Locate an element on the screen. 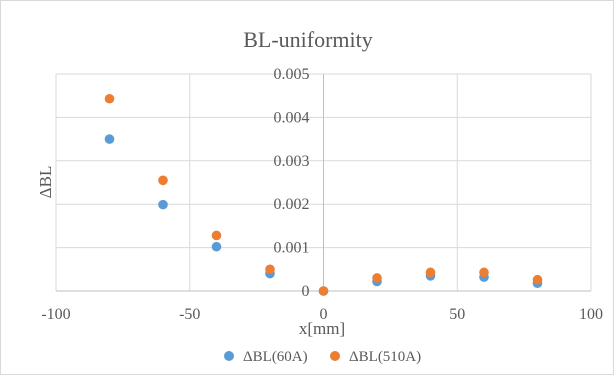 The height and width of the screenshot is (381, 616). y-tick-label: 0.003 is located at coordinates (292, 161).